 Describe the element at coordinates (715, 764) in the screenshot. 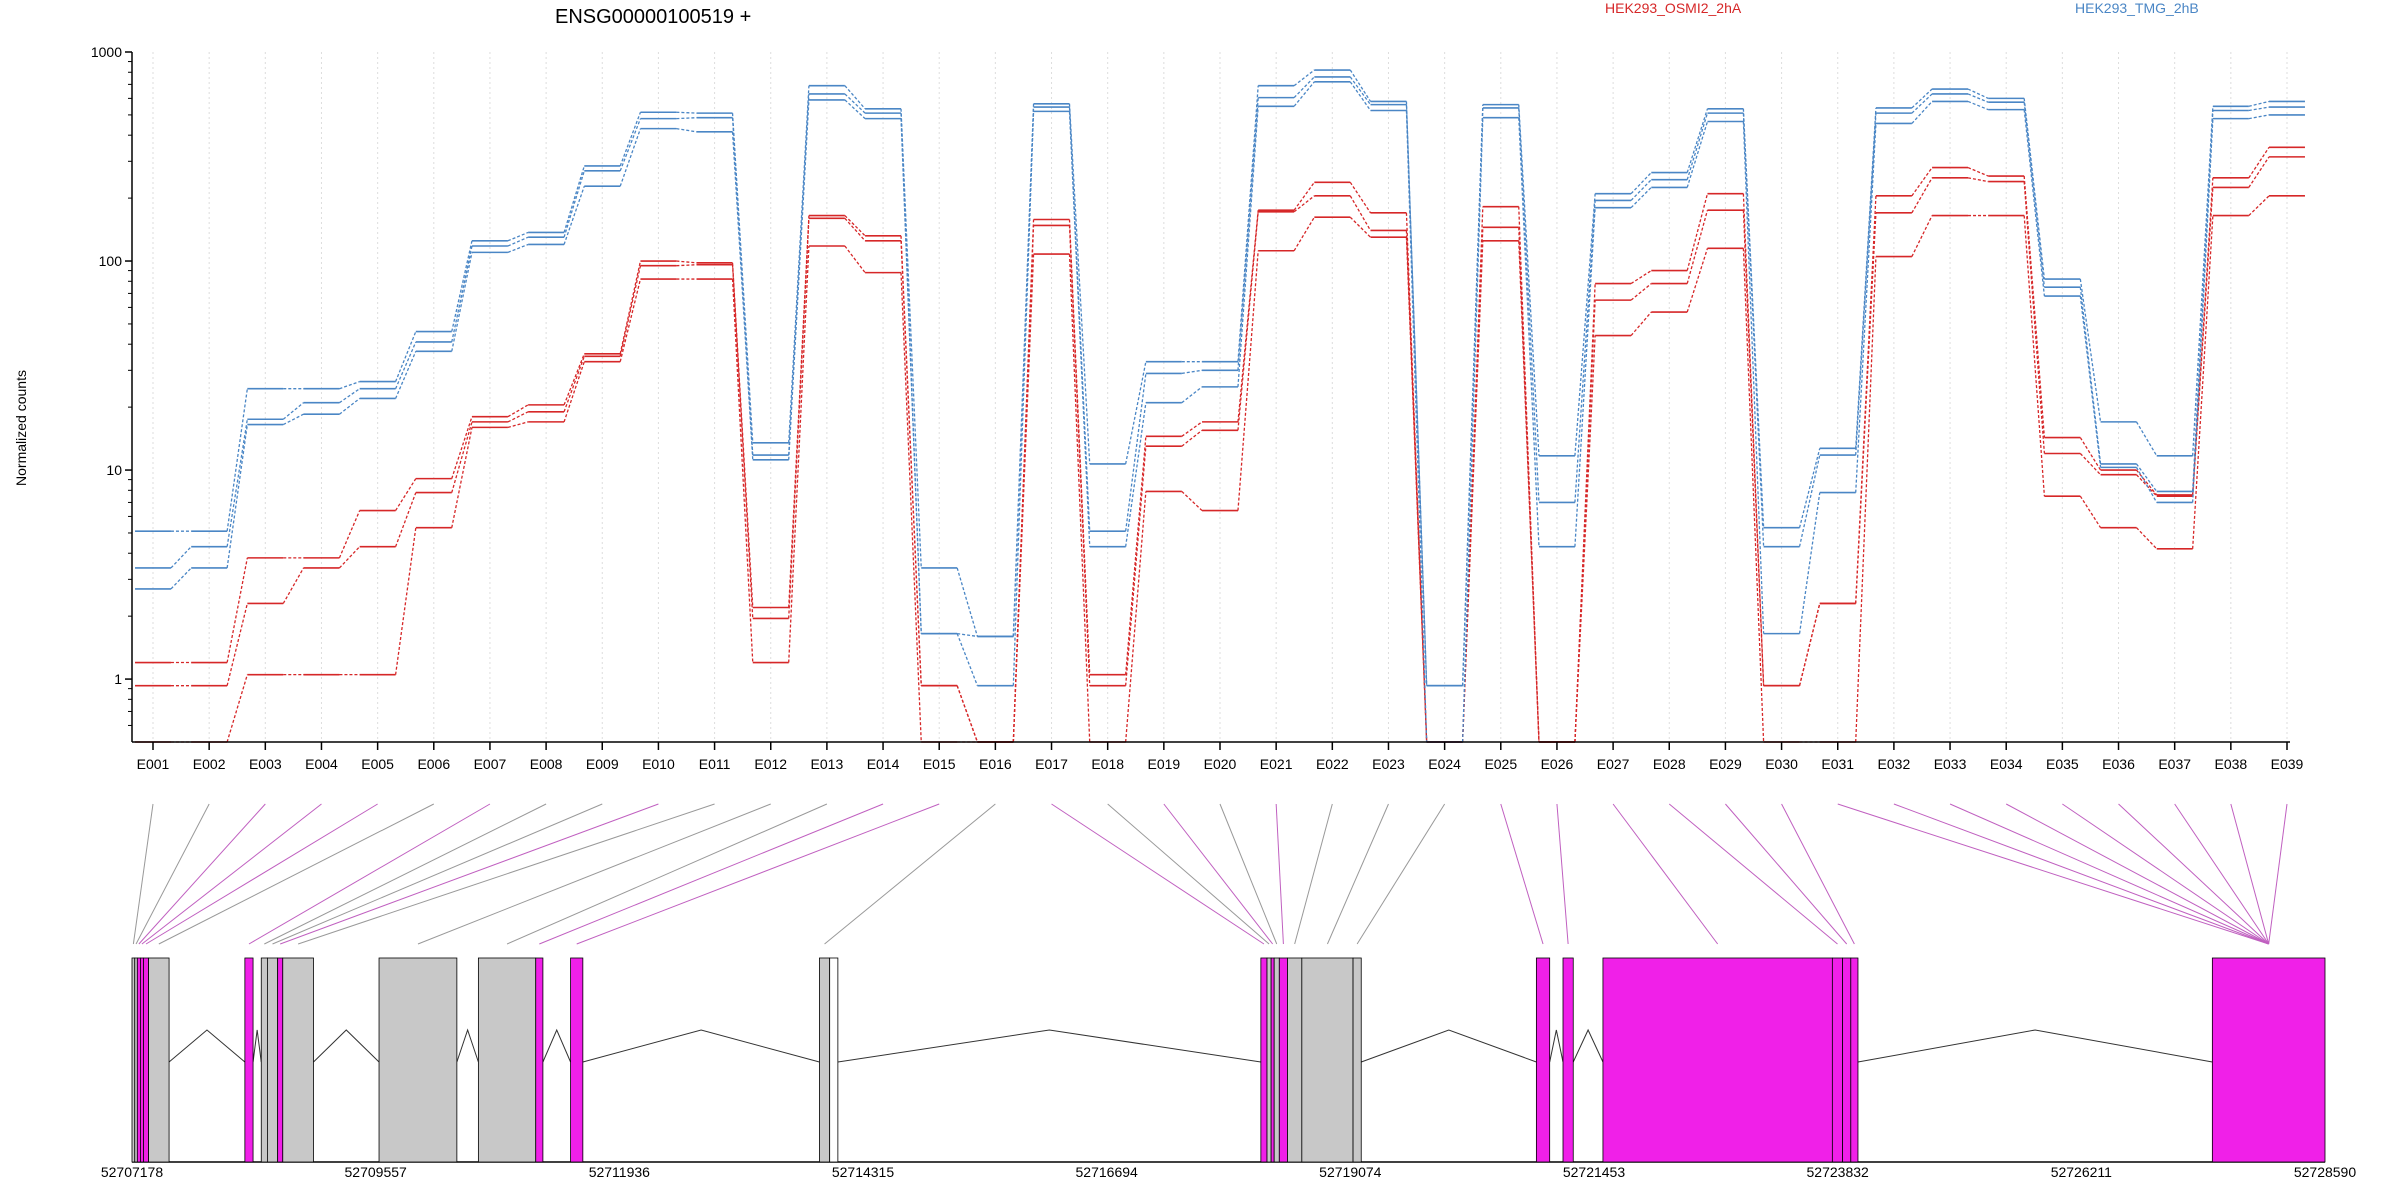

I see `x-tick-label: E011` at that location.